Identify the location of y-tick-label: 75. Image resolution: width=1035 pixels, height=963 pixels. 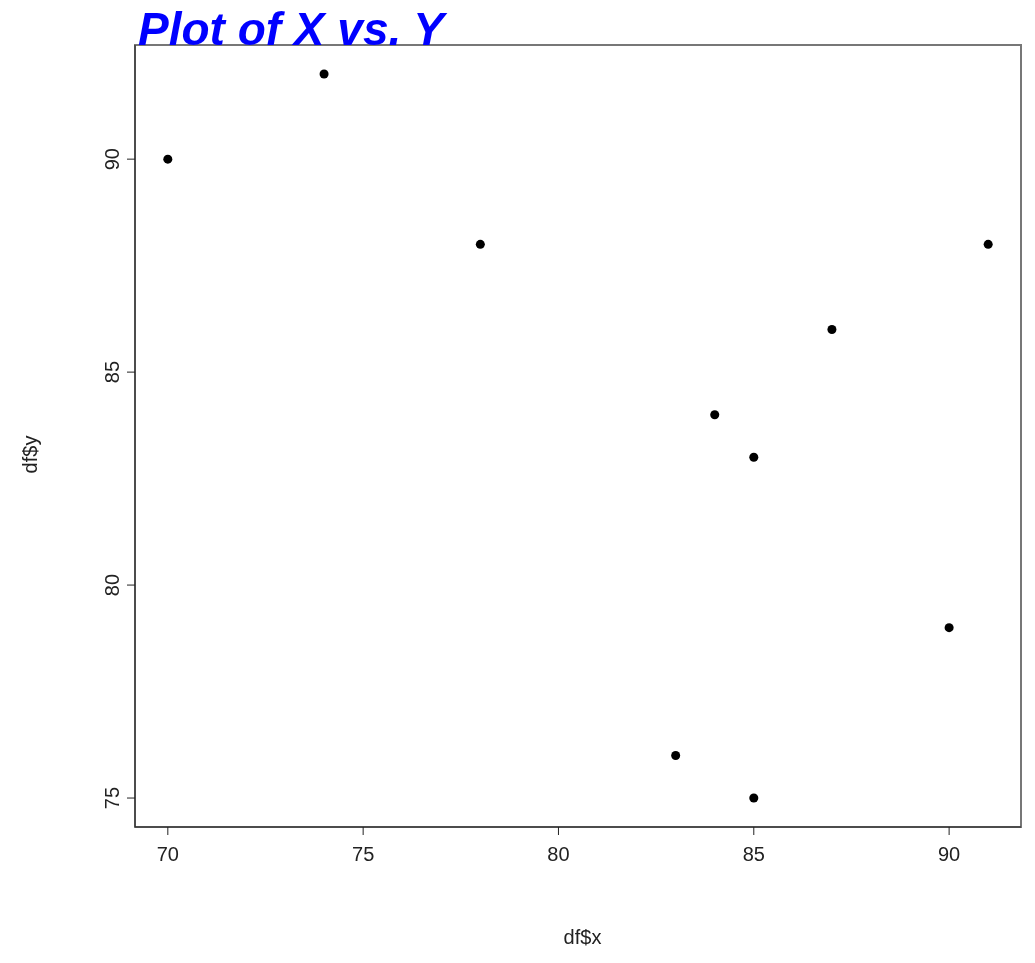
(112, 798).